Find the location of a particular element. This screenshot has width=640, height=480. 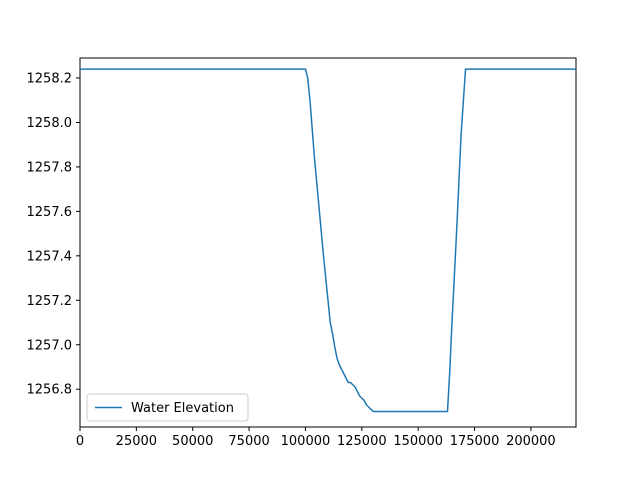

y-tick-label: 1256.8 is located at coordinates (50, 390).